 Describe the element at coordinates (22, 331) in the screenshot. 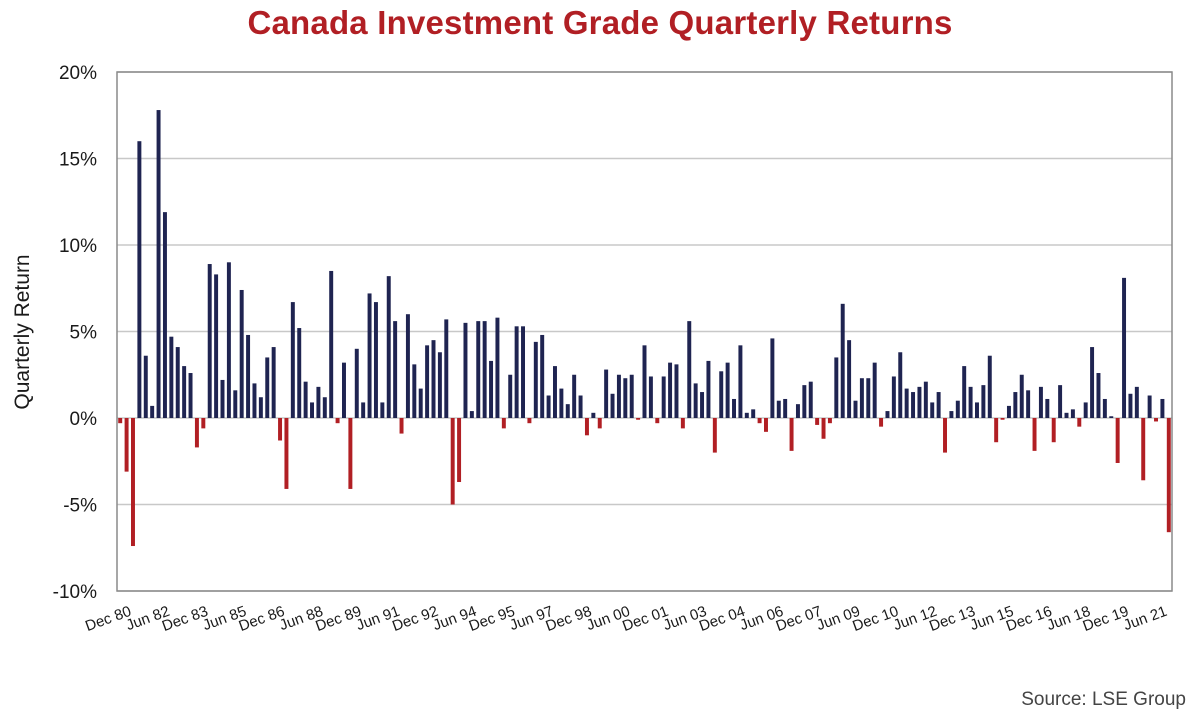

I see `y-axis-label: Quarterly Return` at that location.